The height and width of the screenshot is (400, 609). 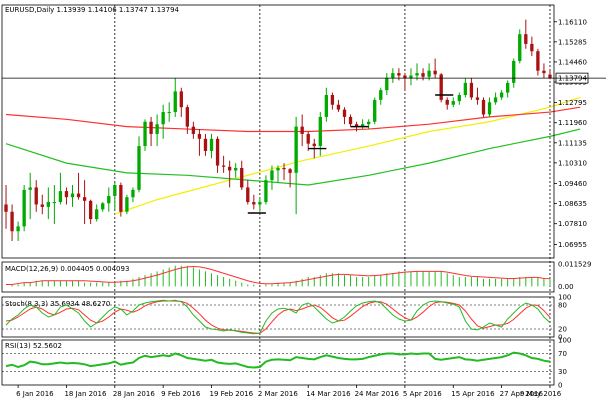 I want to click on price-tick-label-2: 1.14460, so click(x=572, y=62).